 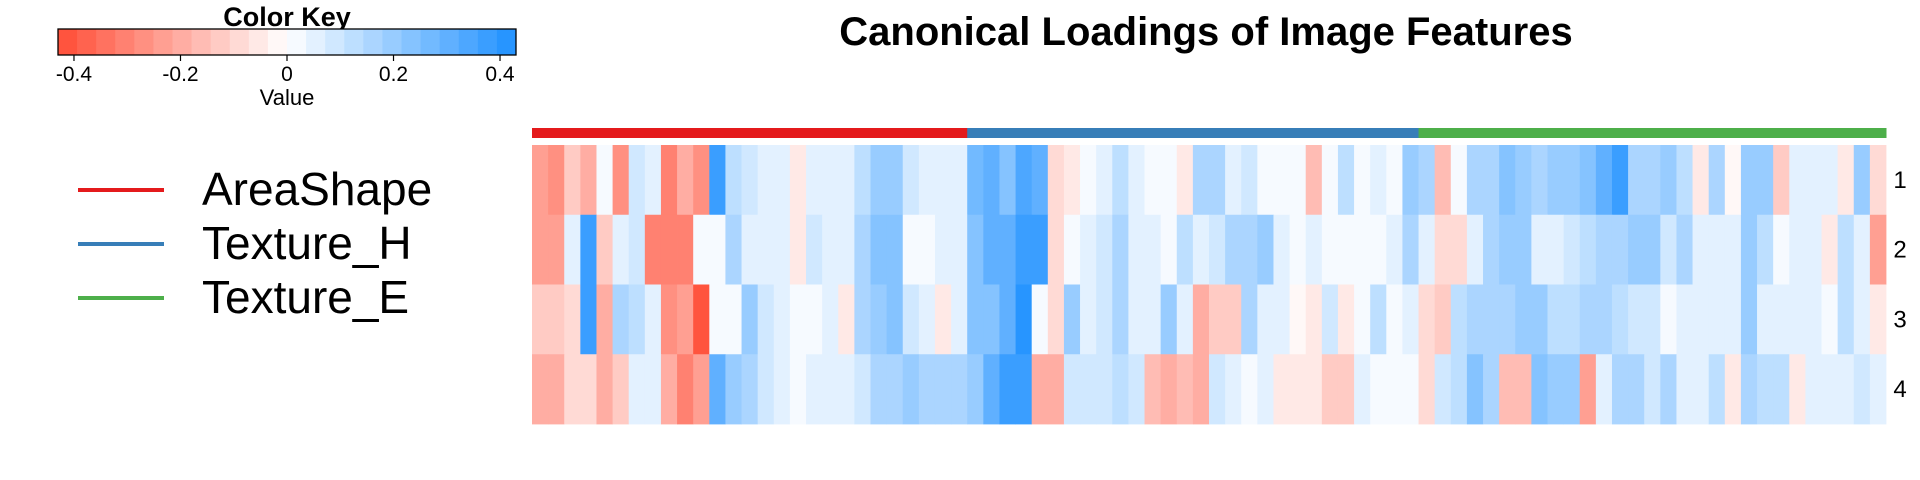 What do you see at coordinates (287, 97) in the screenshot?
I see `color-key-value-label: Value` at bounding box center [287, 97].